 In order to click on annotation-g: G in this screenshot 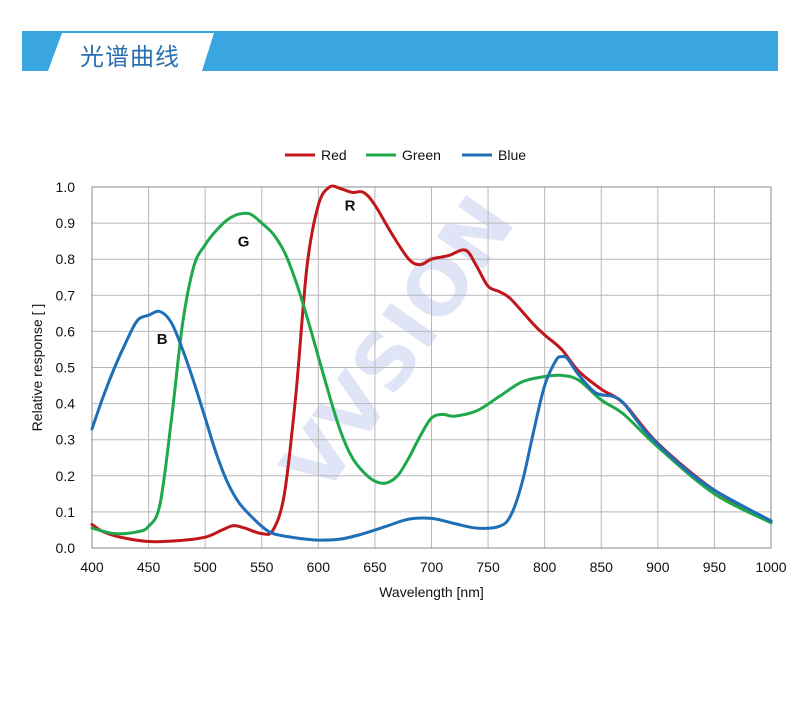, I will do `click(244, 242)`.